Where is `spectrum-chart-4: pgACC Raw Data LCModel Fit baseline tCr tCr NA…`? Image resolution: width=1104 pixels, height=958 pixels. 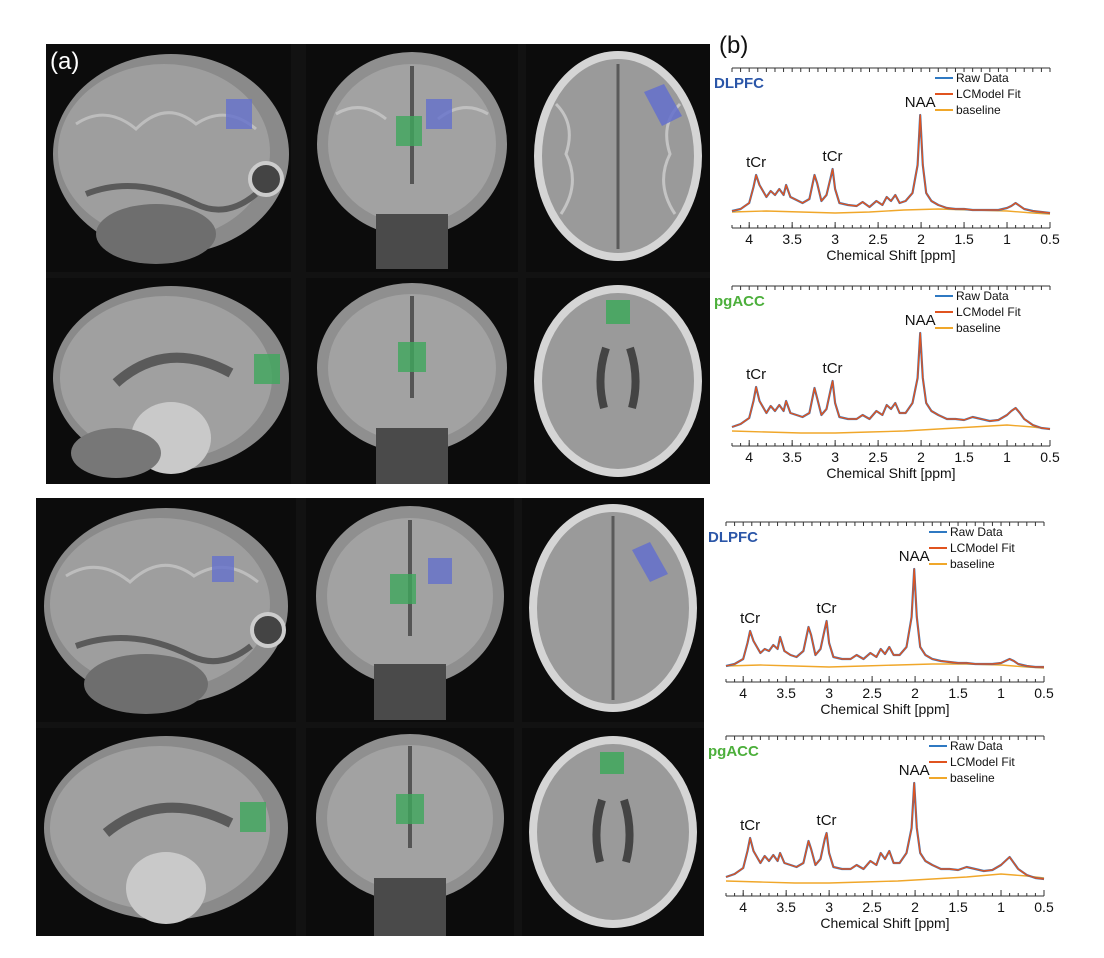
spectrum-chart-4: pgACC Raw Data LCModel Fit baseline tCr tCr NA… is located at coordinates (879, 833).